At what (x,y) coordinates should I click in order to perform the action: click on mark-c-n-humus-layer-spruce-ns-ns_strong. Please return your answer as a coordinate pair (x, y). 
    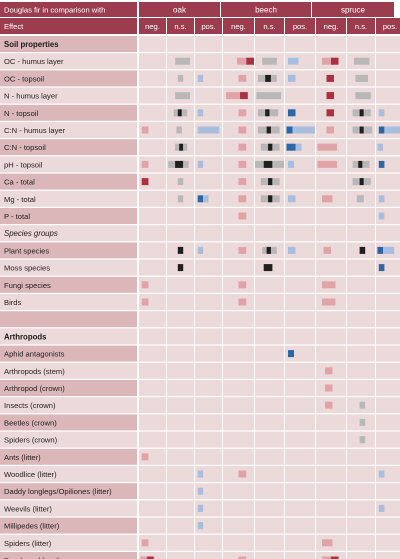
    Looking at the image, I should click on (361, 130).